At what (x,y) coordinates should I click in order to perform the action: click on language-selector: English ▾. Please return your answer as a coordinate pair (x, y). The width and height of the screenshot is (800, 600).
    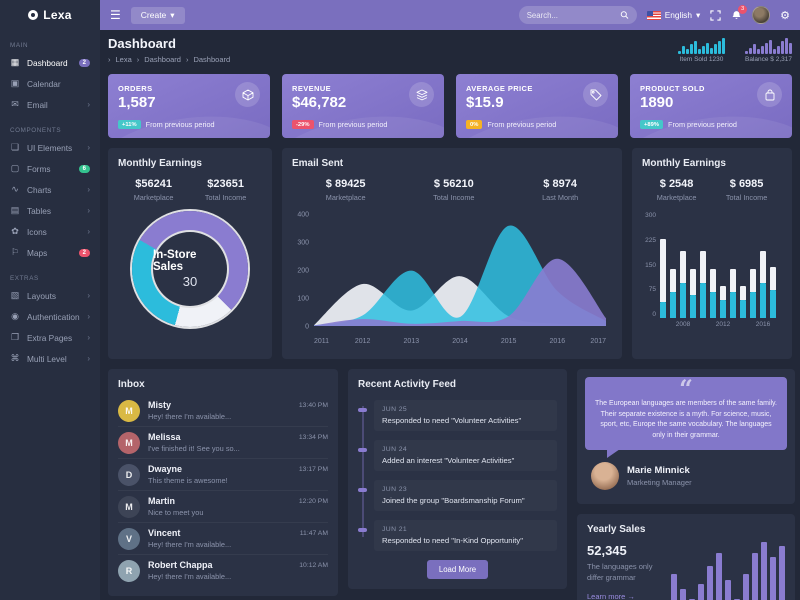
    Looking at the image, I should click on (673, 15).